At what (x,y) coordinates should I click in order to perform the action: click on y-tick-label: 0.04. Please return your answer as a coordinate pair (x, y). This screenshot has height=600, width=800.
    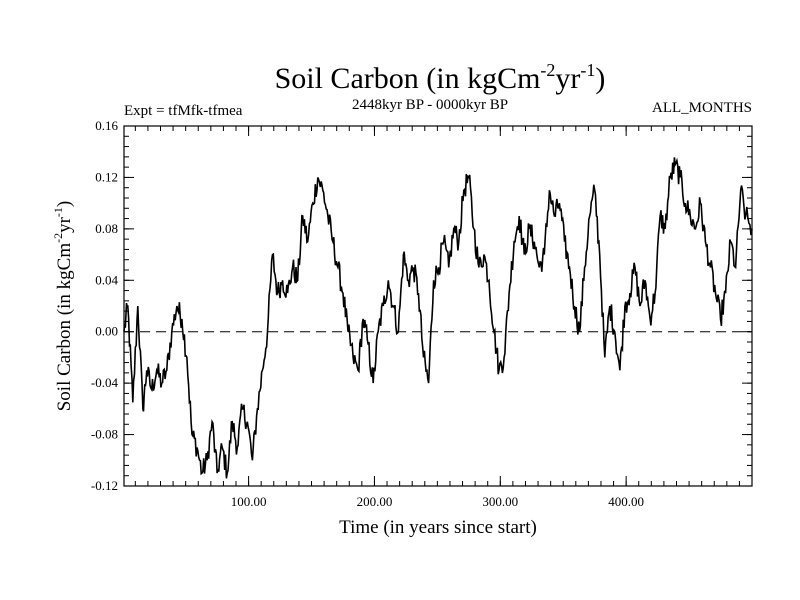
    Looking at the image, I should click on (106, 279).